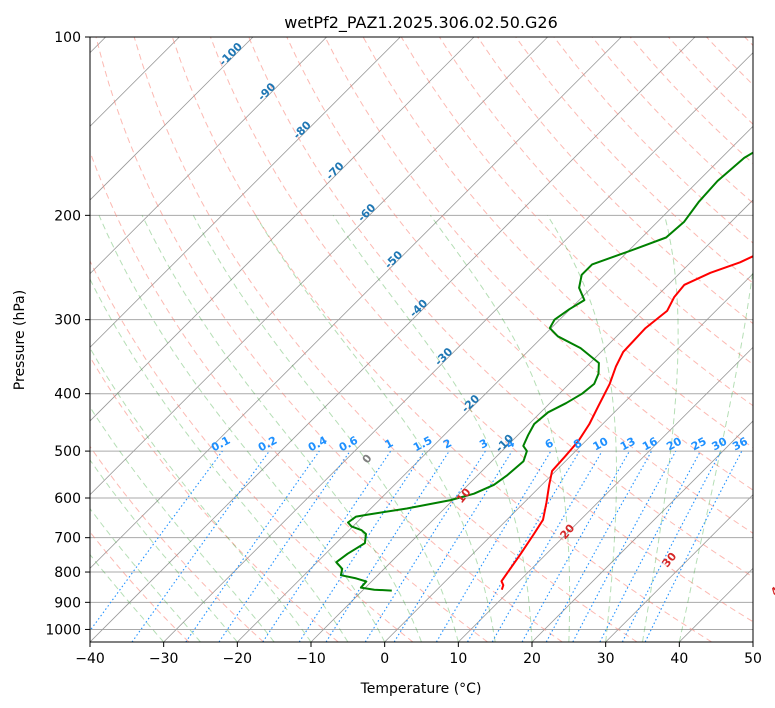 The image size is (775, 708). What do you see at coordinates (67, 603) in the screenshot?
I see `y-tick-label: 900` at bounding box center [67, 603].